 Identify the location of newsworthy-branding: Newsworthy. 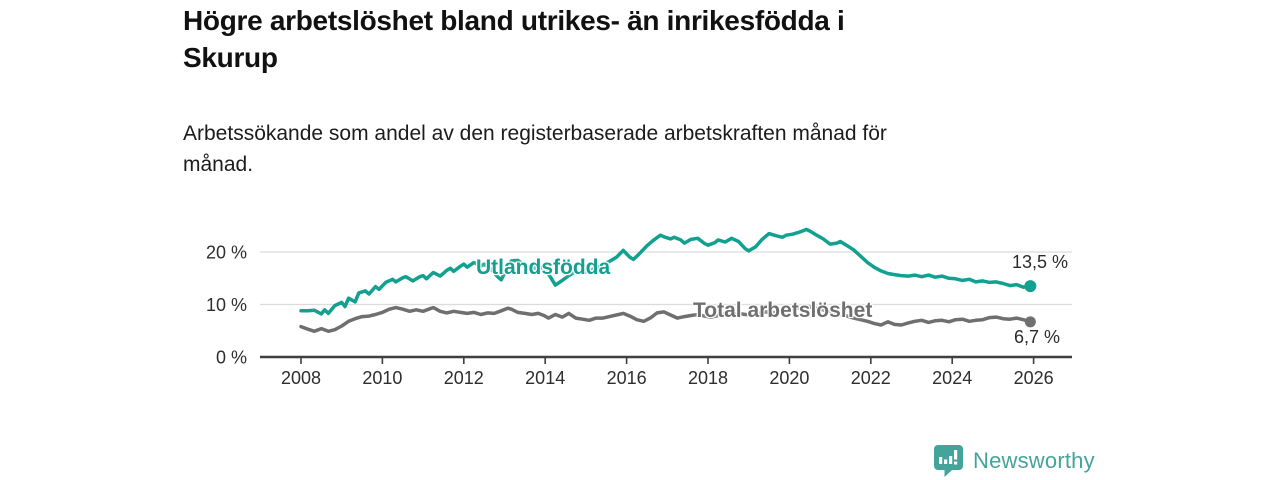
(1014, 461).